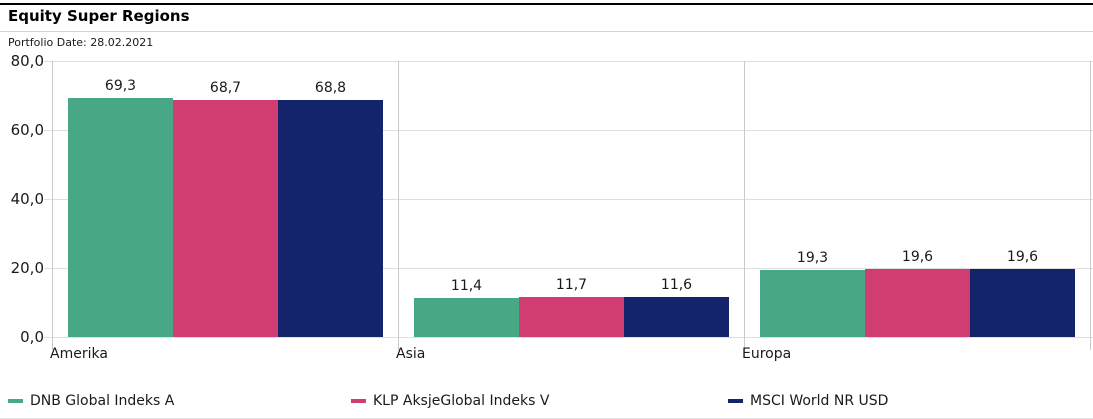  What do you see at coordinates (767, 354) in the screenshot?
I see `category-label-europa: Europa` at bounding box center [767, 354].